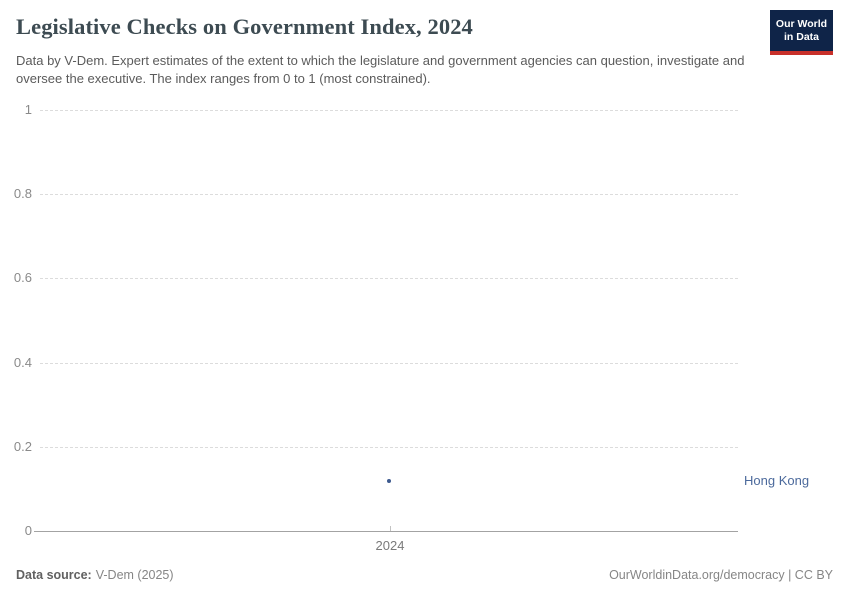 The width and height of the screenshot is (850, 600). What do you see at coordinates (721, 575) in the screenshot?
I see `credit-link: OurWorldinData.org/democracy | CC BY` at bounding box center [721, 575].